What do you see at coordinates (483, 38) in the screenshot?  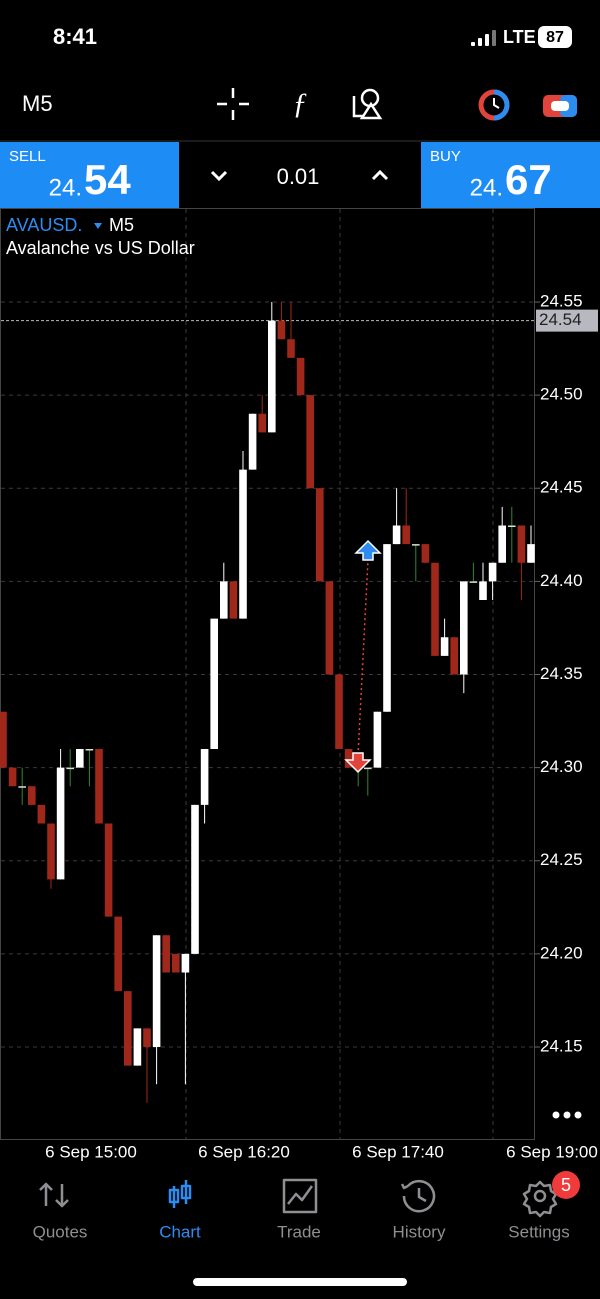 I see `signal-icon` at bounding box center [483, 38].